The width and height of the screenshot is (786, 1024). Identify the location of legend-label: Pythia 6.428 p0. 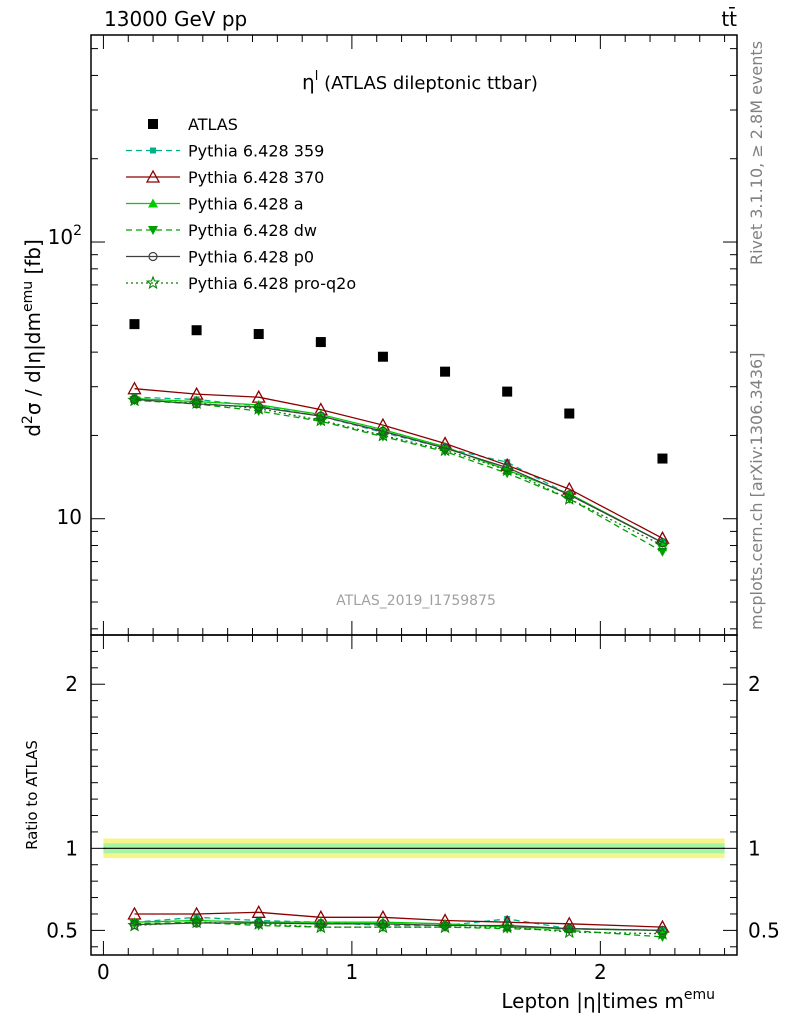
(251, 257).